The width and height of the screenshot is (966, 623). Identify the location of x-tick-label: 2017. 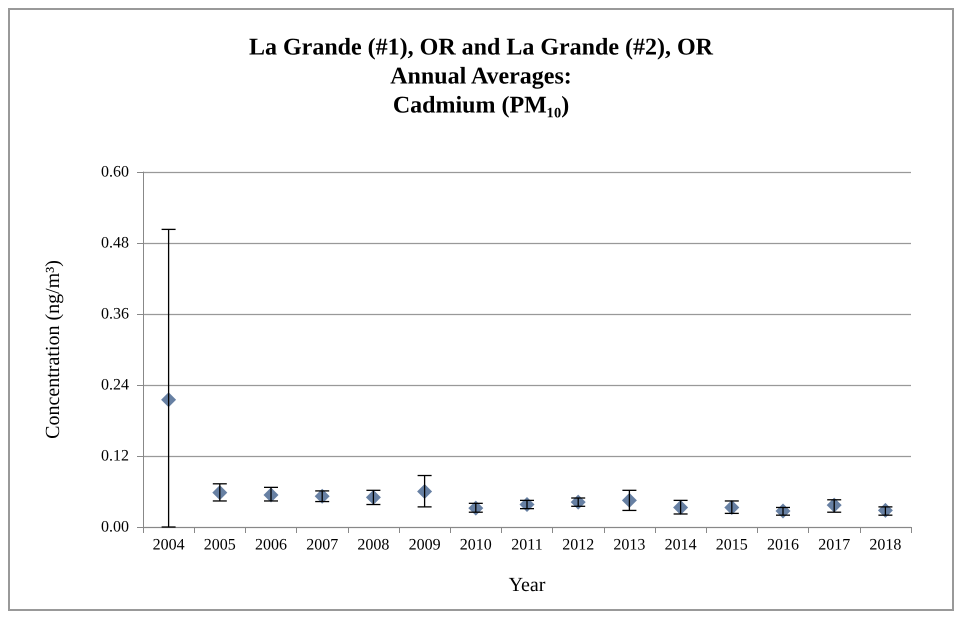
(834, 545).